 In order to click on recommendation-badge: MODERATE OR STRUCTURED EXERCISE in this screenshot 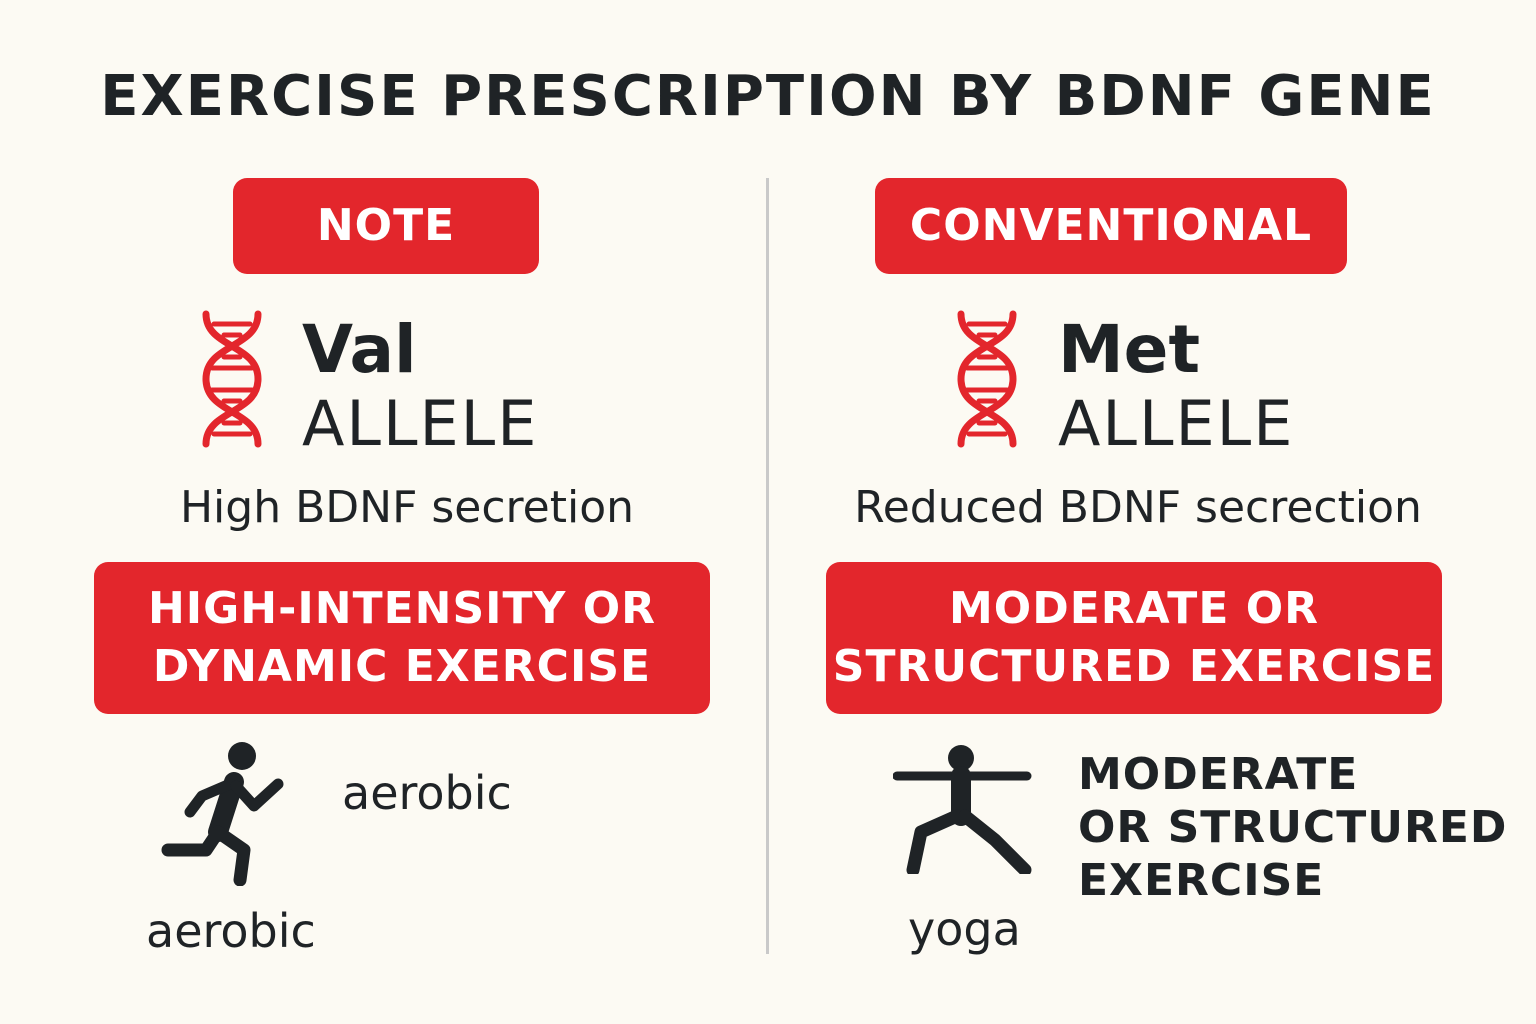, I will do `click(1134, 638)`.